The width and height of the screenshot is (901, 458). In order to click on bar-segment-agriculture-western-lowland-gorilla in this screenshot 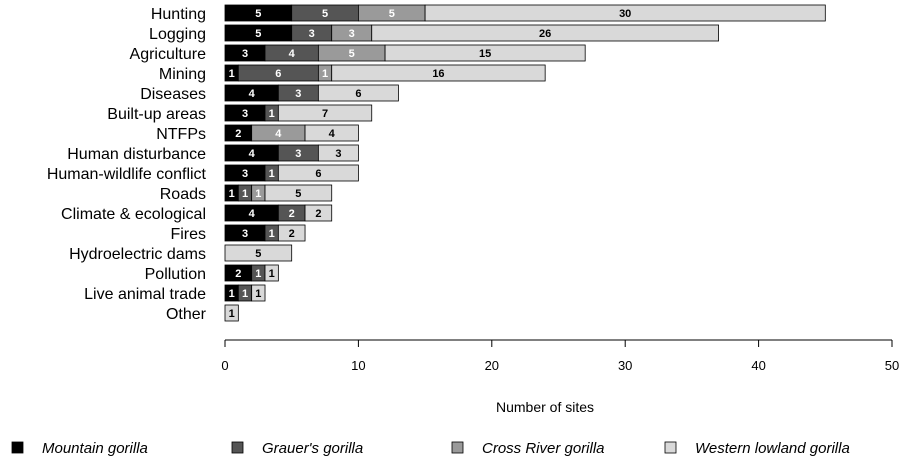, I will do `click(485, 53)`.